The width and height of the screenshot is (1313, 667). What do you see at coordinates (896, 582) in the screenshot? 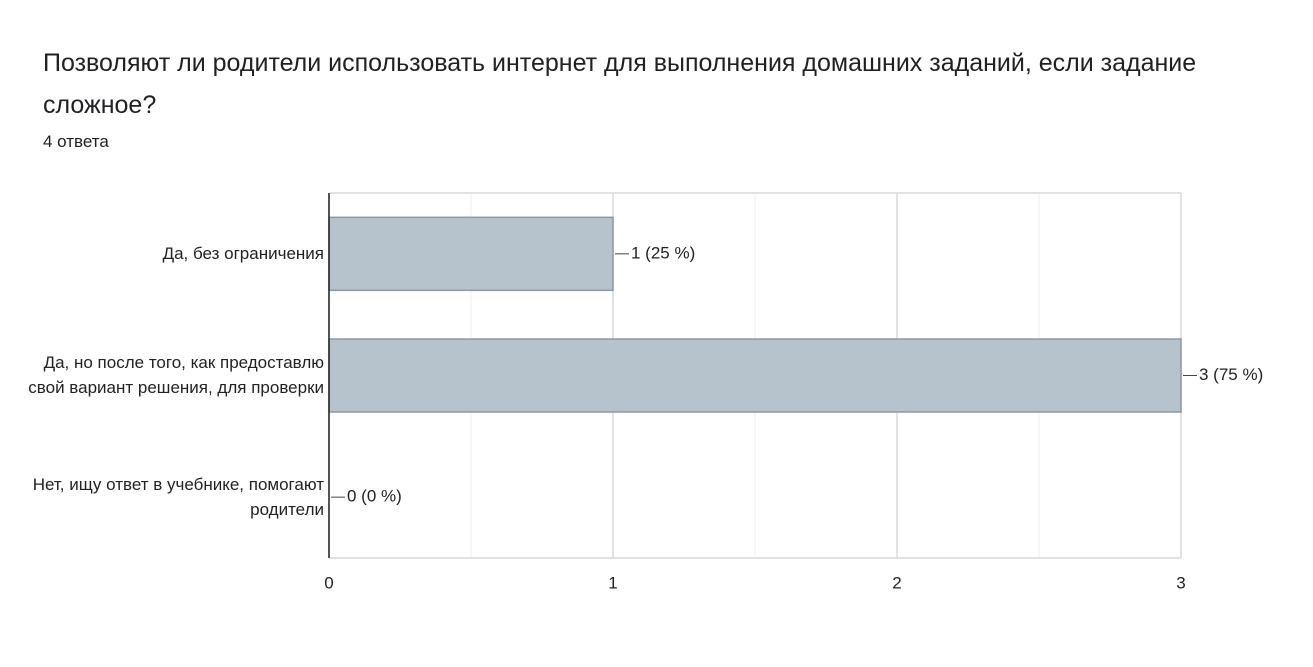
I see `x-tick-label: 2` at bounding box center [896, 582].